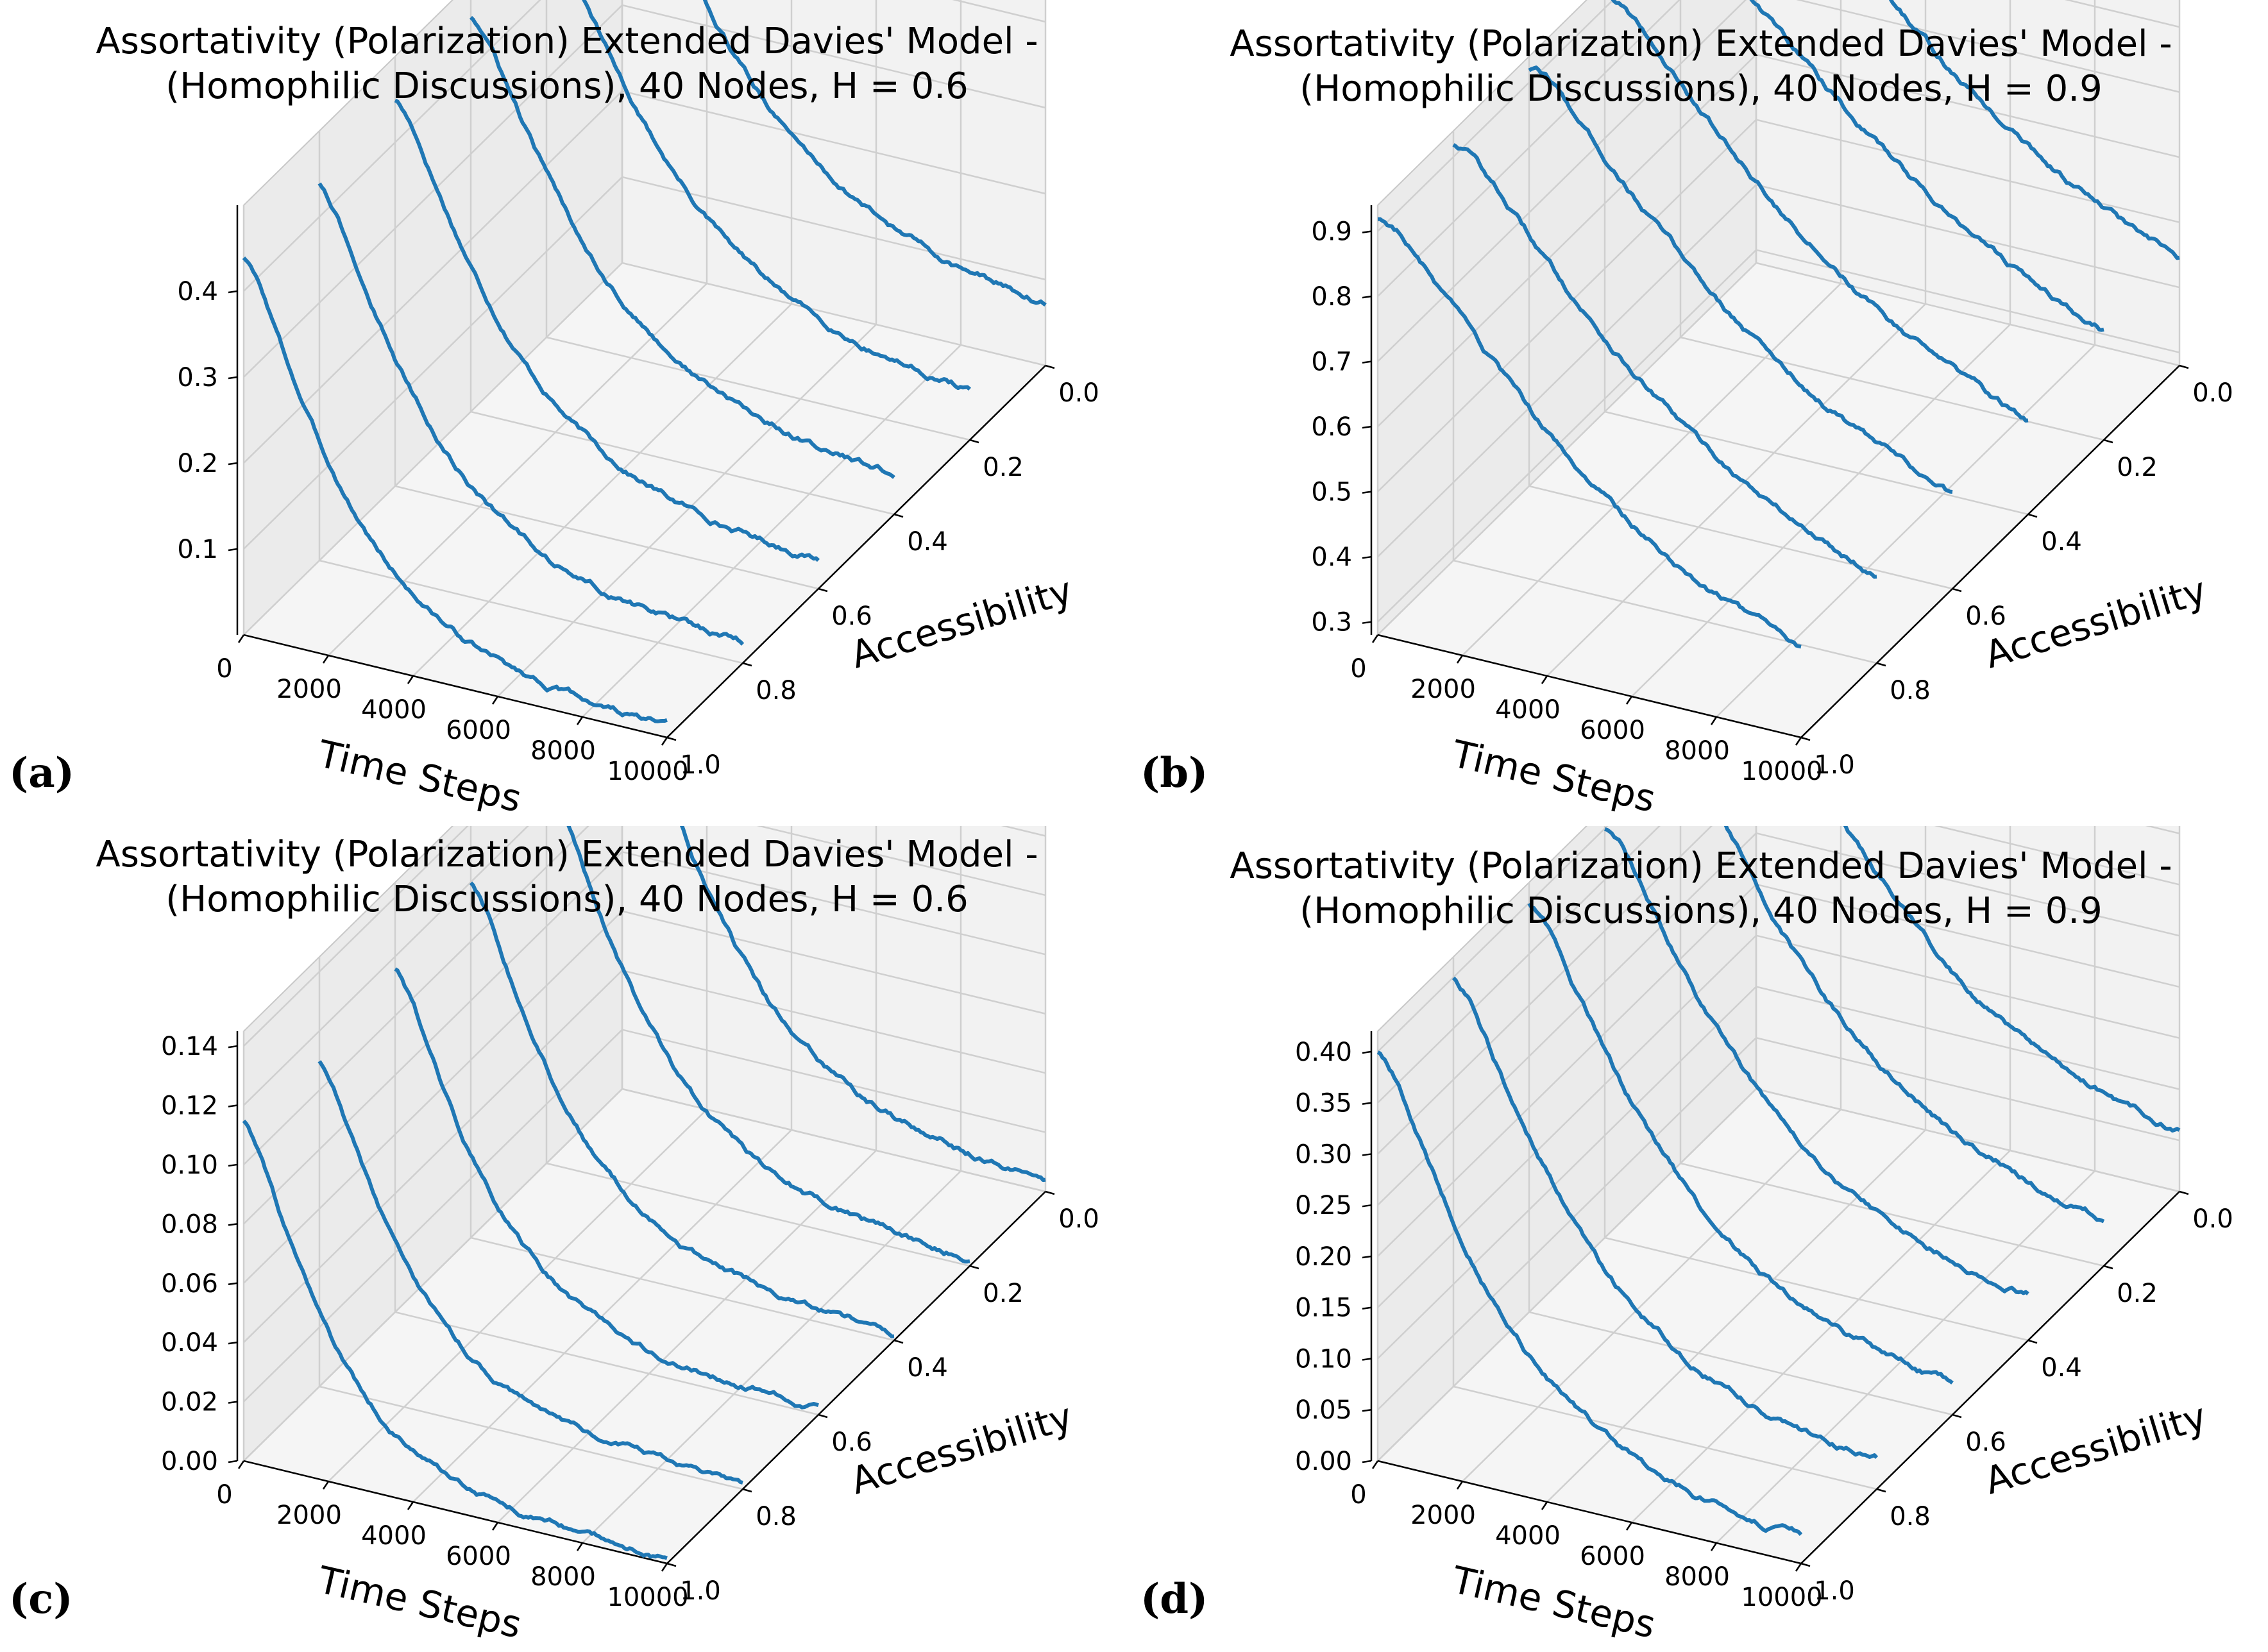  I want to click on z-tick-label: 0.02, so click(190, 1402).